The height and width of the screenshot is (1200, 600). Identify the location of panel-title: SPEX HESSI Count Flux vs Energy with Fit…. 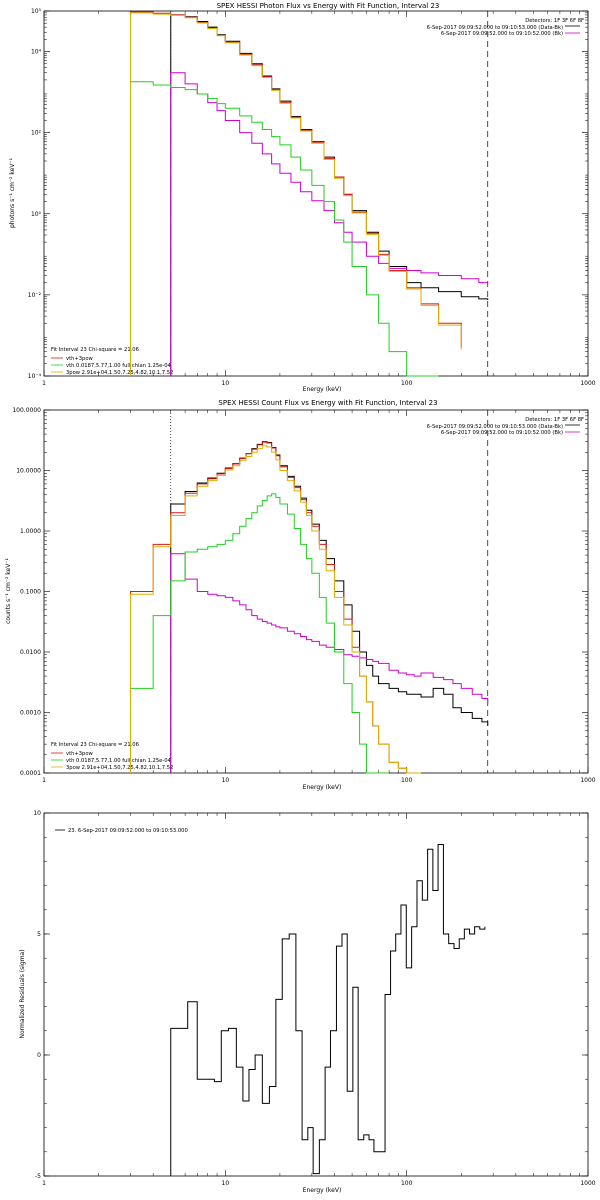
(327, 403).